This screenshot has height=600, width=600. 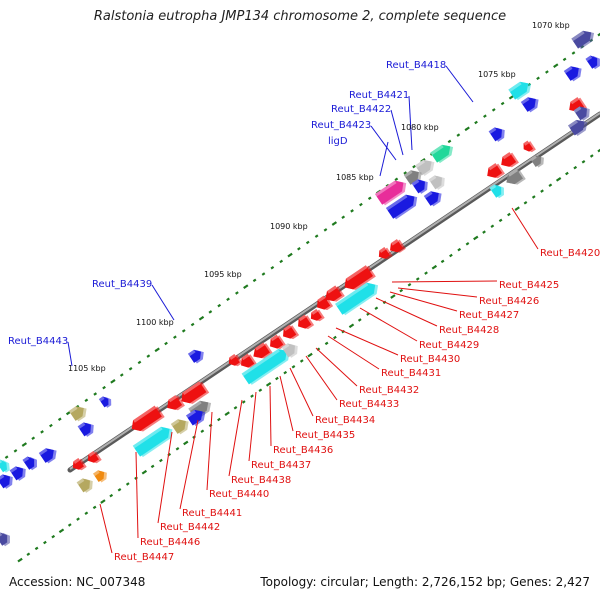 What do you see at coordinates (144, 557) in the screenshot?
I see `gene-label-reverse: Reut_B4447` at bounding box center [144, 557].